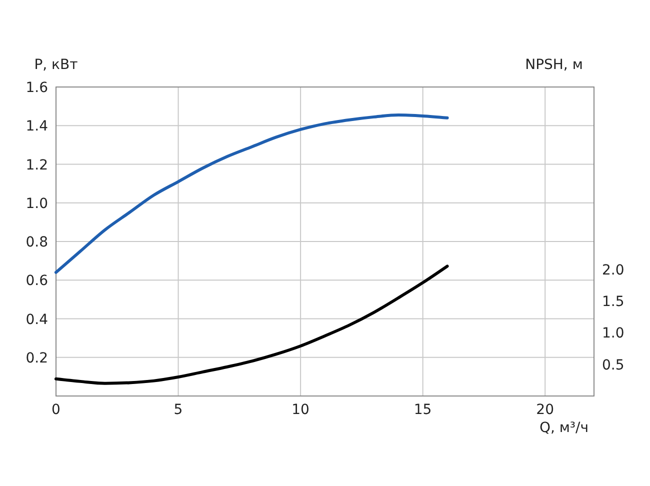 This screenshot has height=486, width=650. What do you see at coordinates (554, 65) in the screenshot?
I see `y2-axis-title: NPSH, м` at bounding box center [554, 65].